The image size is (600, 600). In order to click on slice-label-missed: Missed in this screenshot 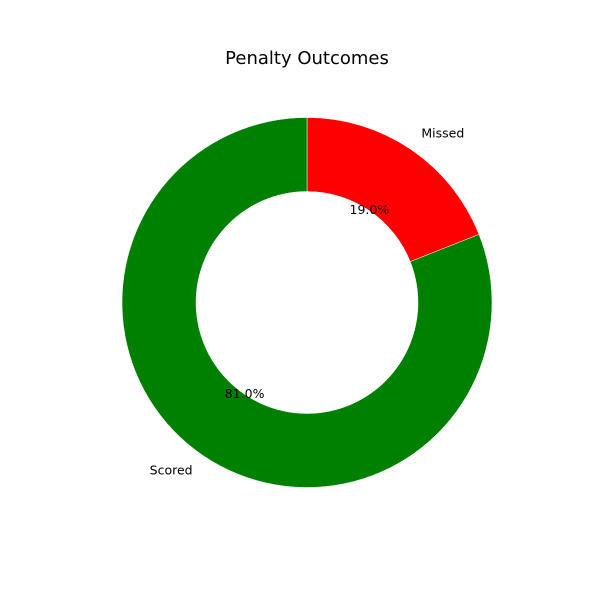, I will do `click(442, 133)`.